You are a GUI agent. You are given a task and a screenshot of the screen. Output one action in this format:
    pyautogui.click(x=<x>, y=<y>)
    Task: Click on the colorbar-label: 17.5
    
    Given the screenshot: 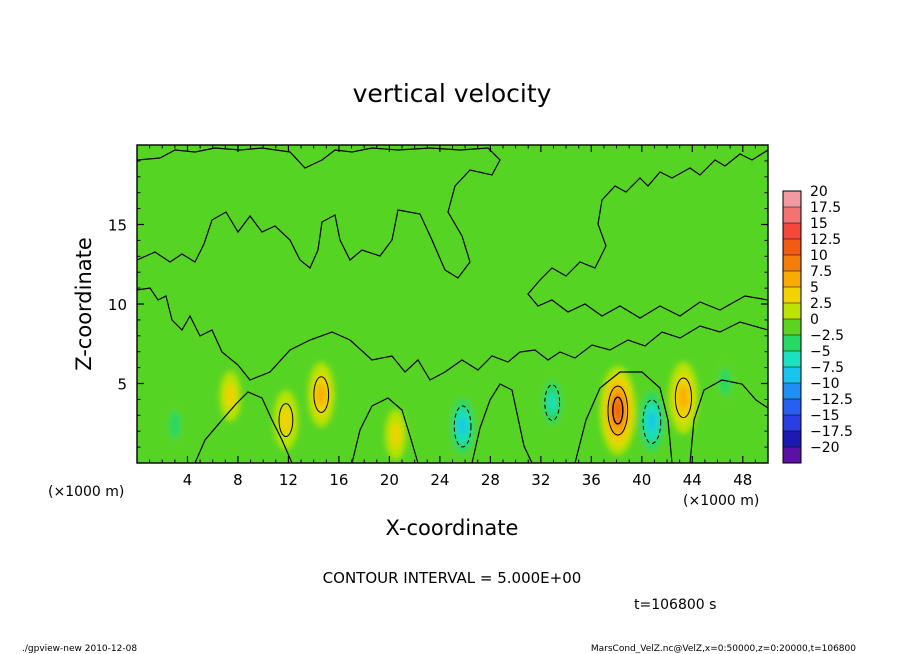 What is the action you would take?
    pyautogui.click(x=825, y=208)
    